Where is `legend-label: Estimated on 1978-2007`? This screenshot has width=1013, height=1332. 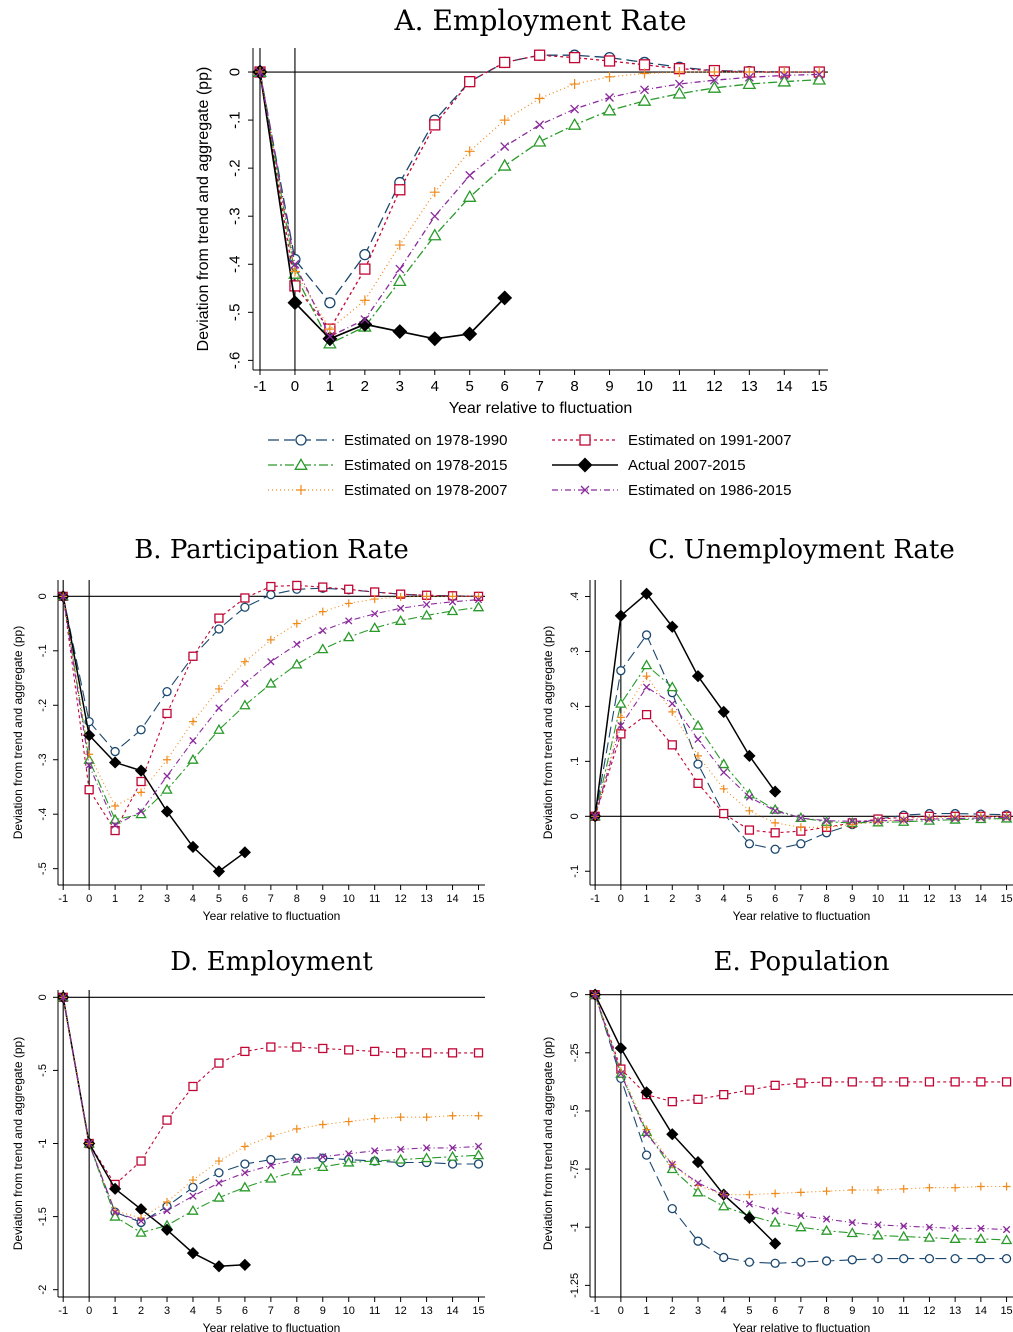 legend-label: Estimated on 1978-2007 is located at coordinates (425, 490).